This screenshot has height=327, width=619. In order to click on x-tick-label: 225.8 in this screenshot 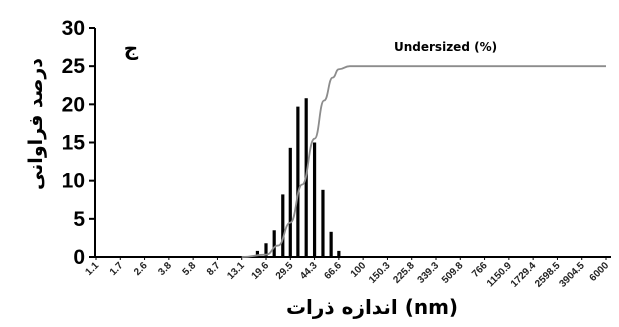, I will do `click(404, 273)`.